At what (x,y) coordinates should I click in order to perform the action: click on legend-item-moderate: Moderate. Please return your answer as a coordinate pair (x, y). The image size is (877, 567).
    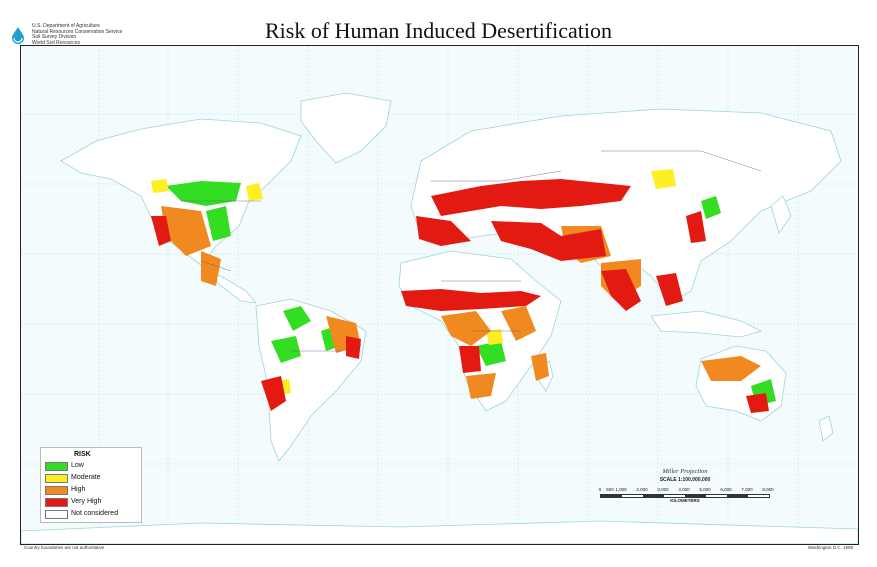
    Looking at the image, I should click on (92, 478).